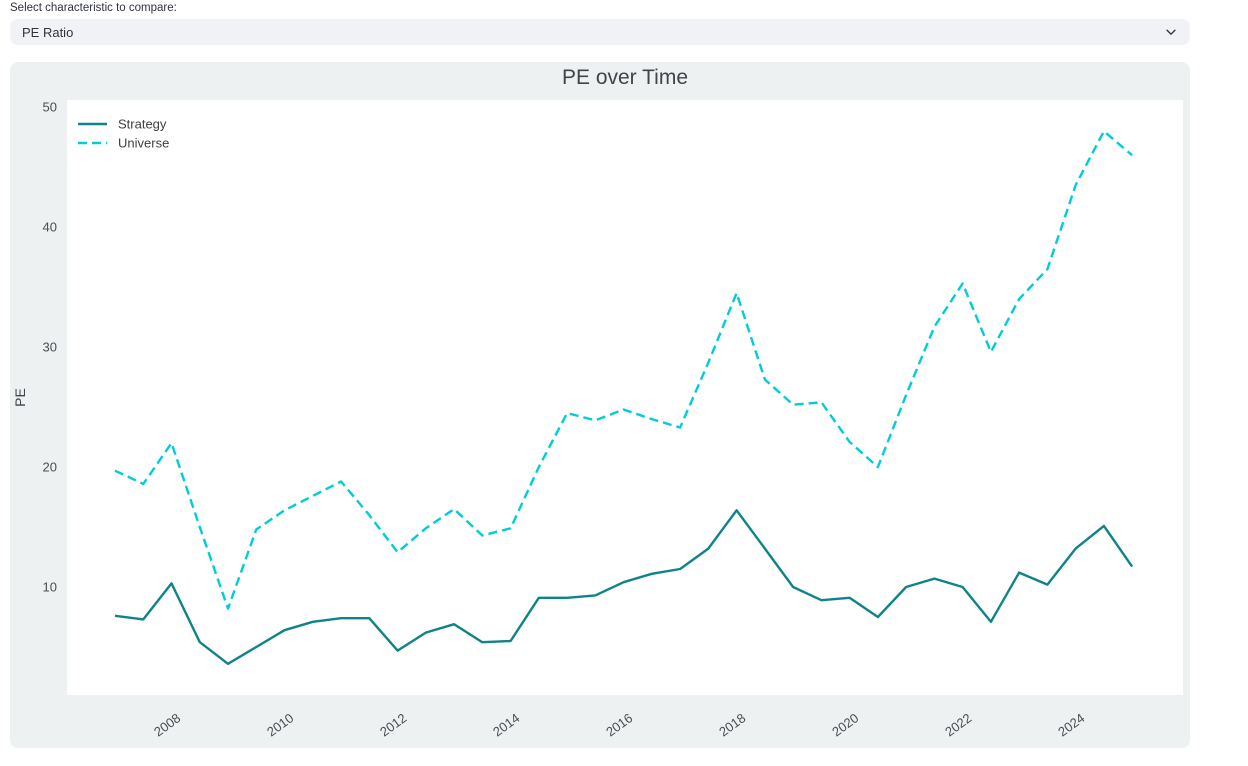 Image resolution: width=1248 pixels, height=766 pixels. I want to click on x-tick-label: 2022, so click(958, 724).